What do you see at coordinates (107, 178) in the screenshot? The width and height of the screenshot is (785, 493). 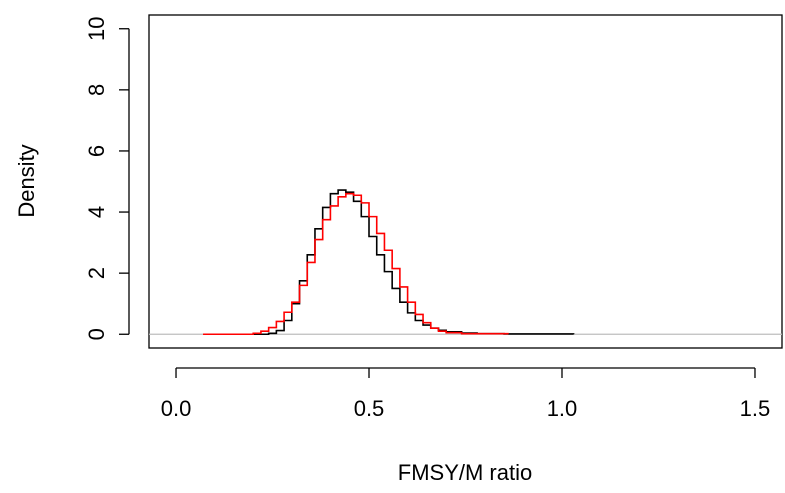 I see `y-axis: 0 2 4 6 8 10` at bounding box center [107, 178].